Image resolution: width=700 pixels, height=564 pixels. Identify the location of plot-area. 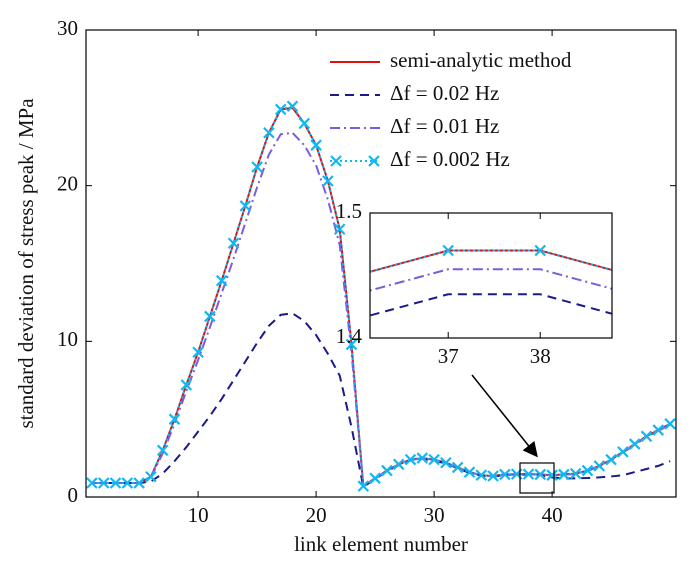
(494, 280).